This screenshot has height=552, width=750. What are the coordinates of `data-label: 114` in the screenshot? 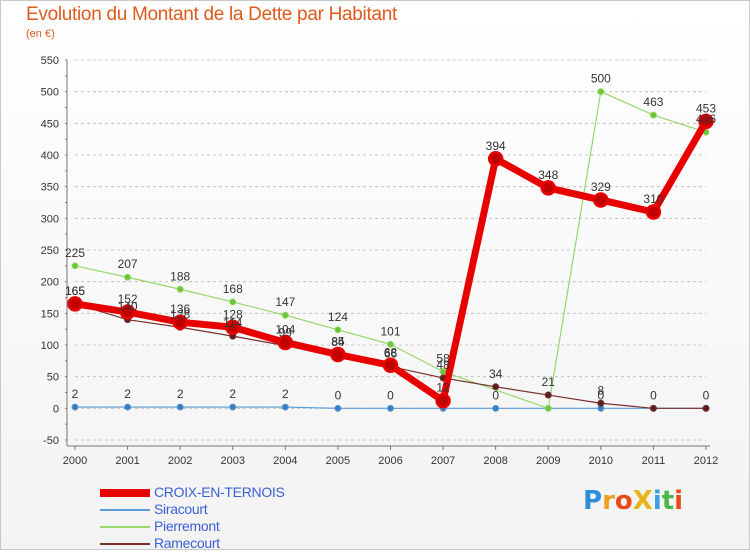 It's located at (232, 323).